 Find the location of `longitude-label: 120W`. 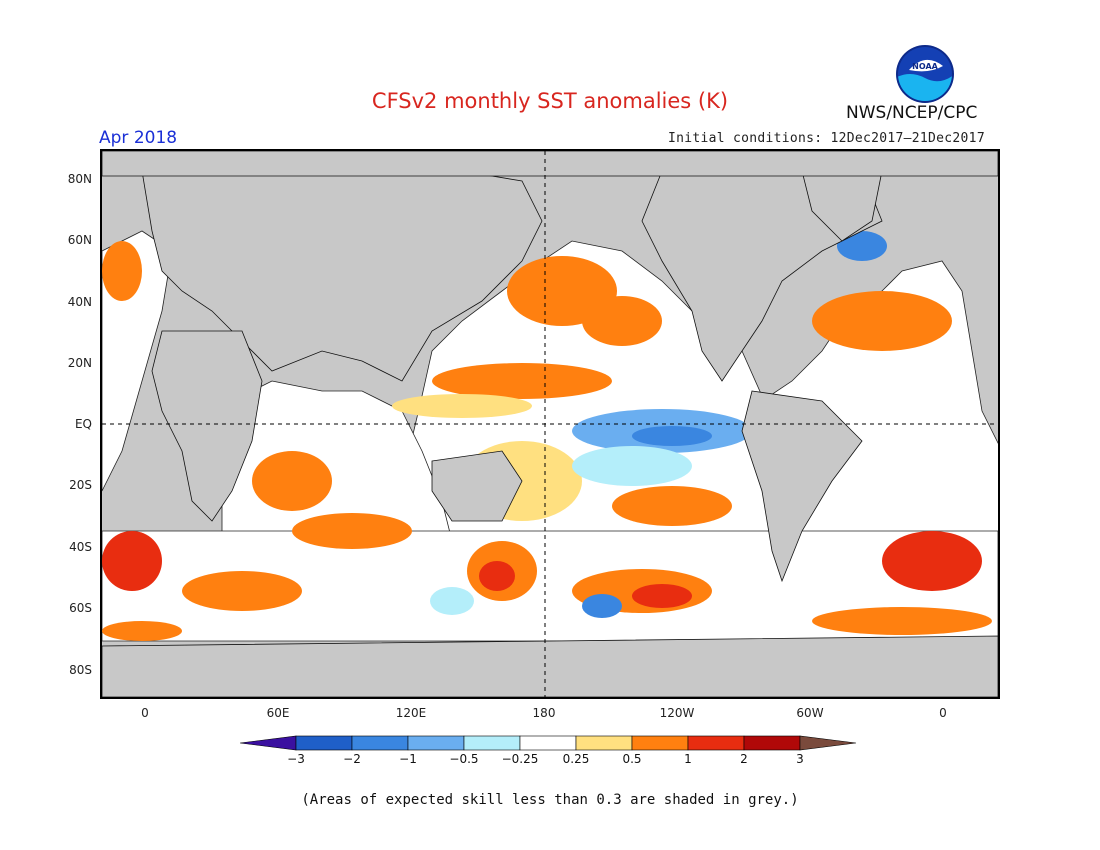

longitude-label: 120W is located at coordinates (677, 713).